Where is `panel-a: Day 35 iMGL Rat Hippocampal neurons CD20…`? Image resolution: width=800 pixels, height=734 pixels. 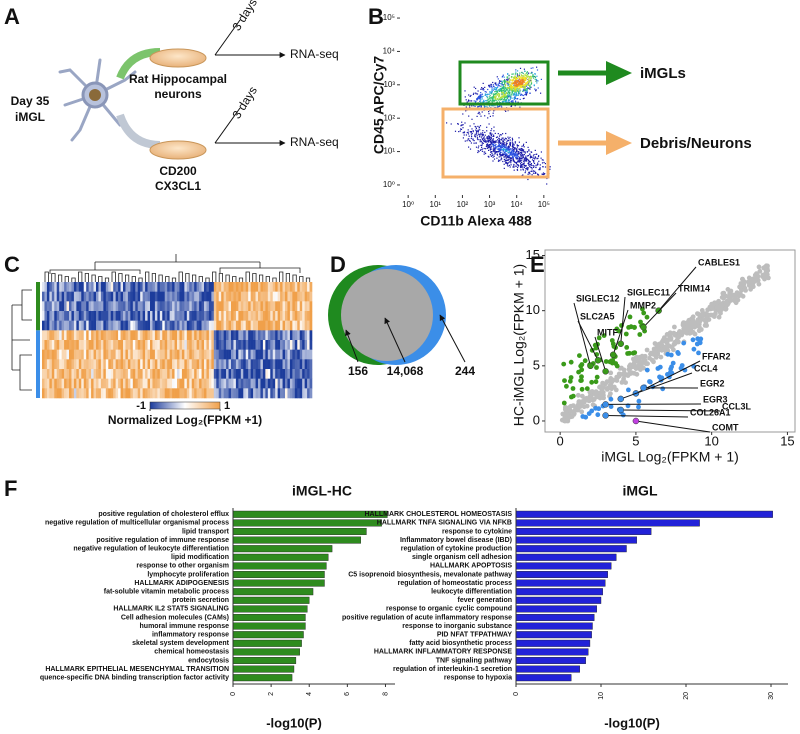
panel-a: Day 35 iMGL Rat Hippocampal neurons CD20… is located at coordinates (175, 96).